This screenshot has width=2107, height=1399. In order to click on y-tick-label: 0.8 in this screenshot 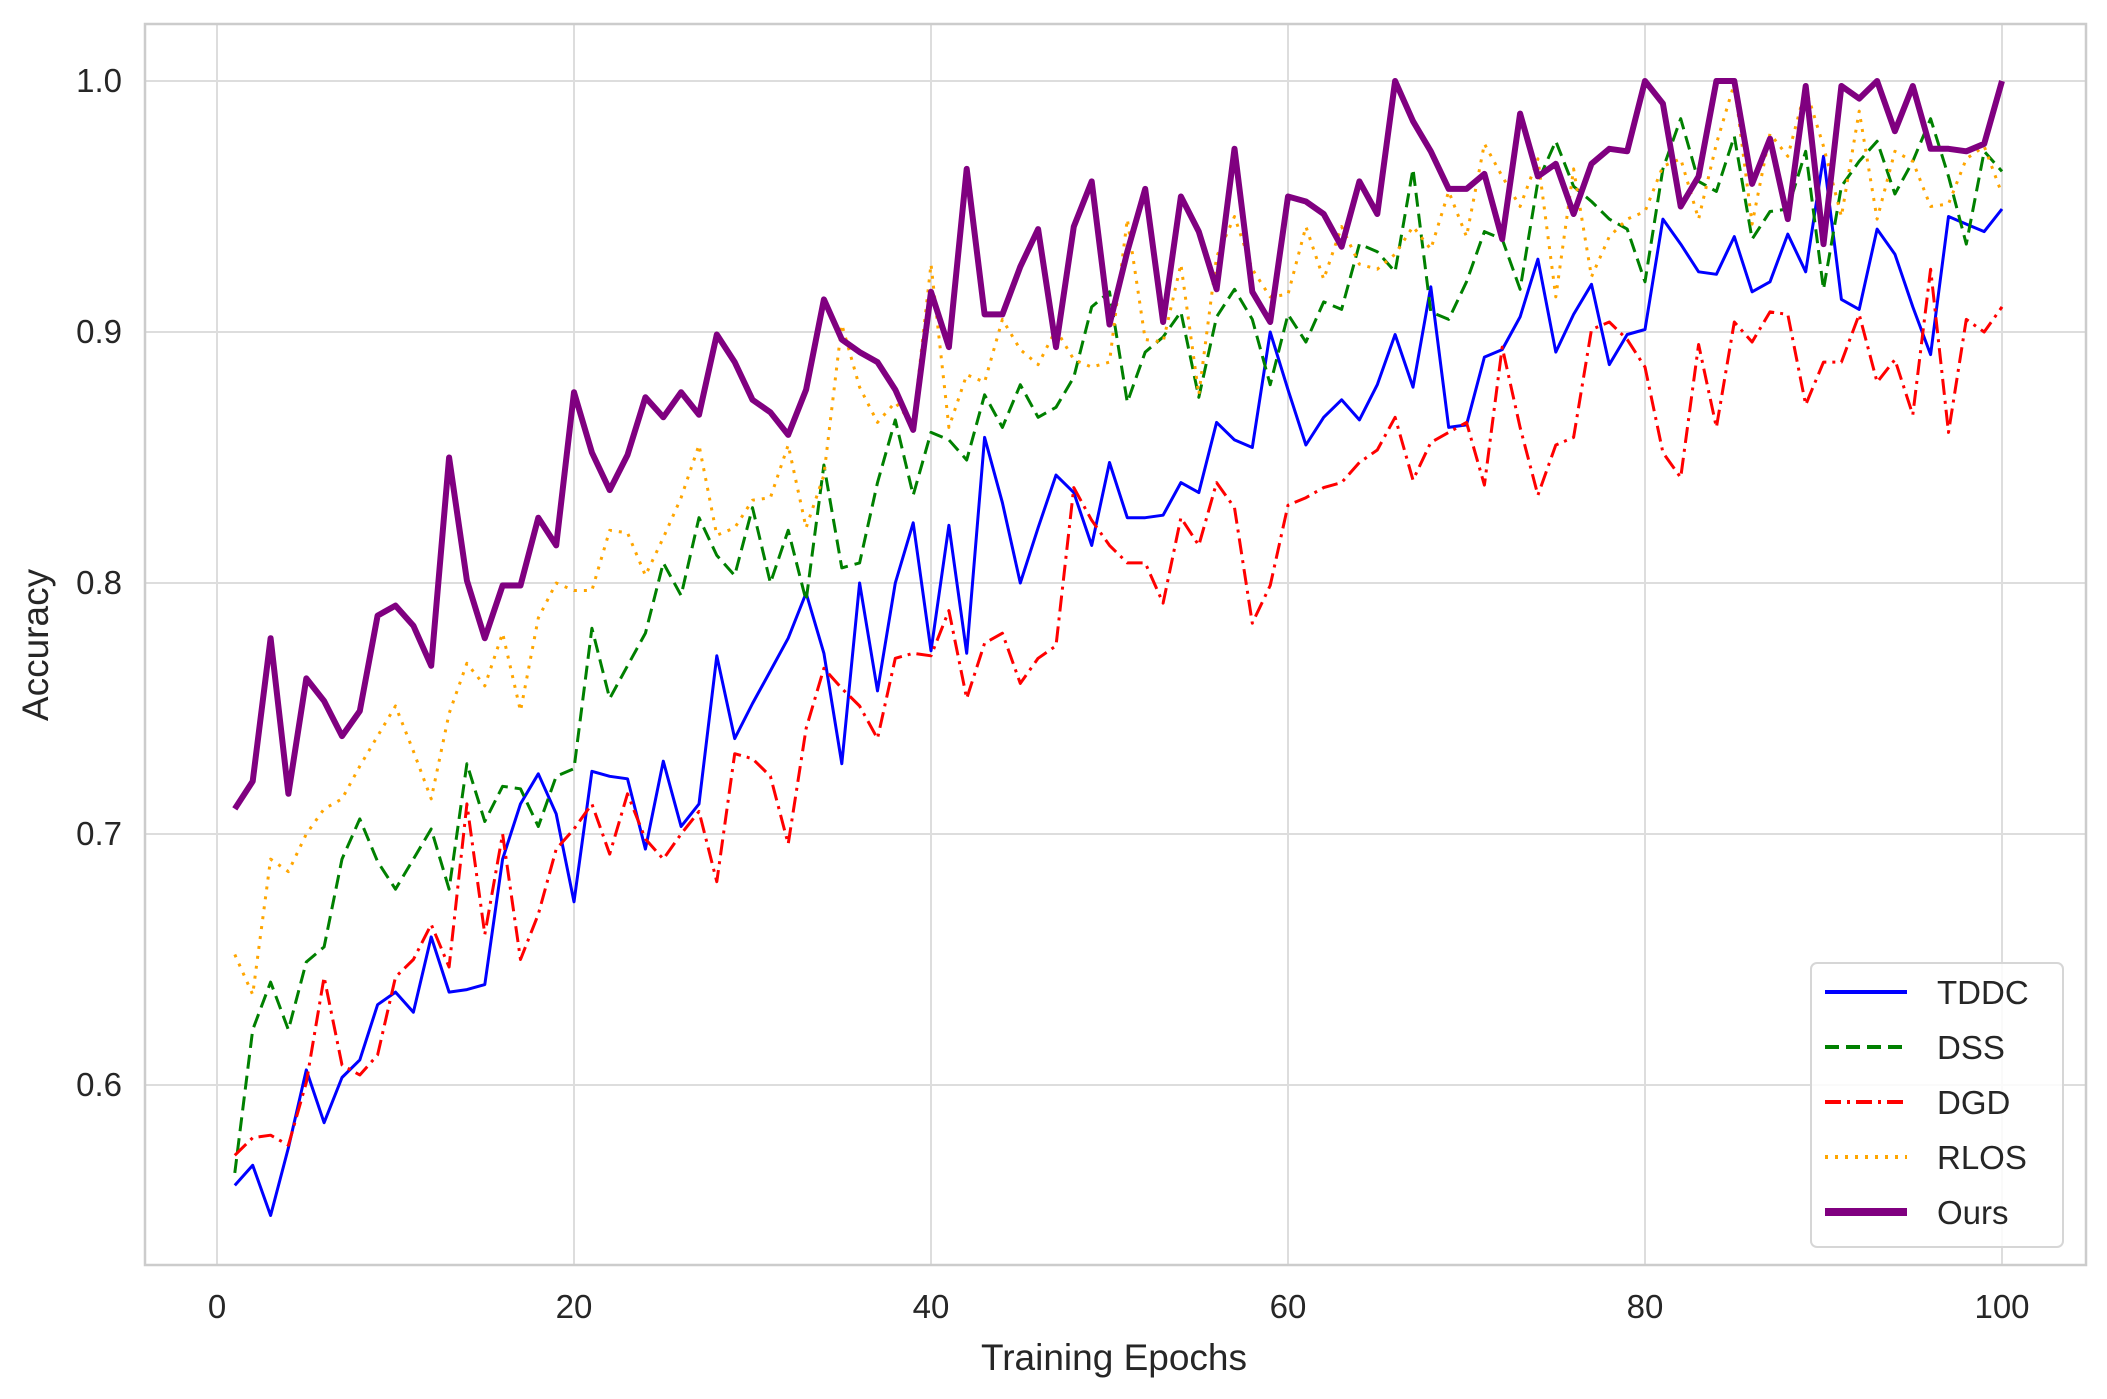, I will do `click(99, 582)`.